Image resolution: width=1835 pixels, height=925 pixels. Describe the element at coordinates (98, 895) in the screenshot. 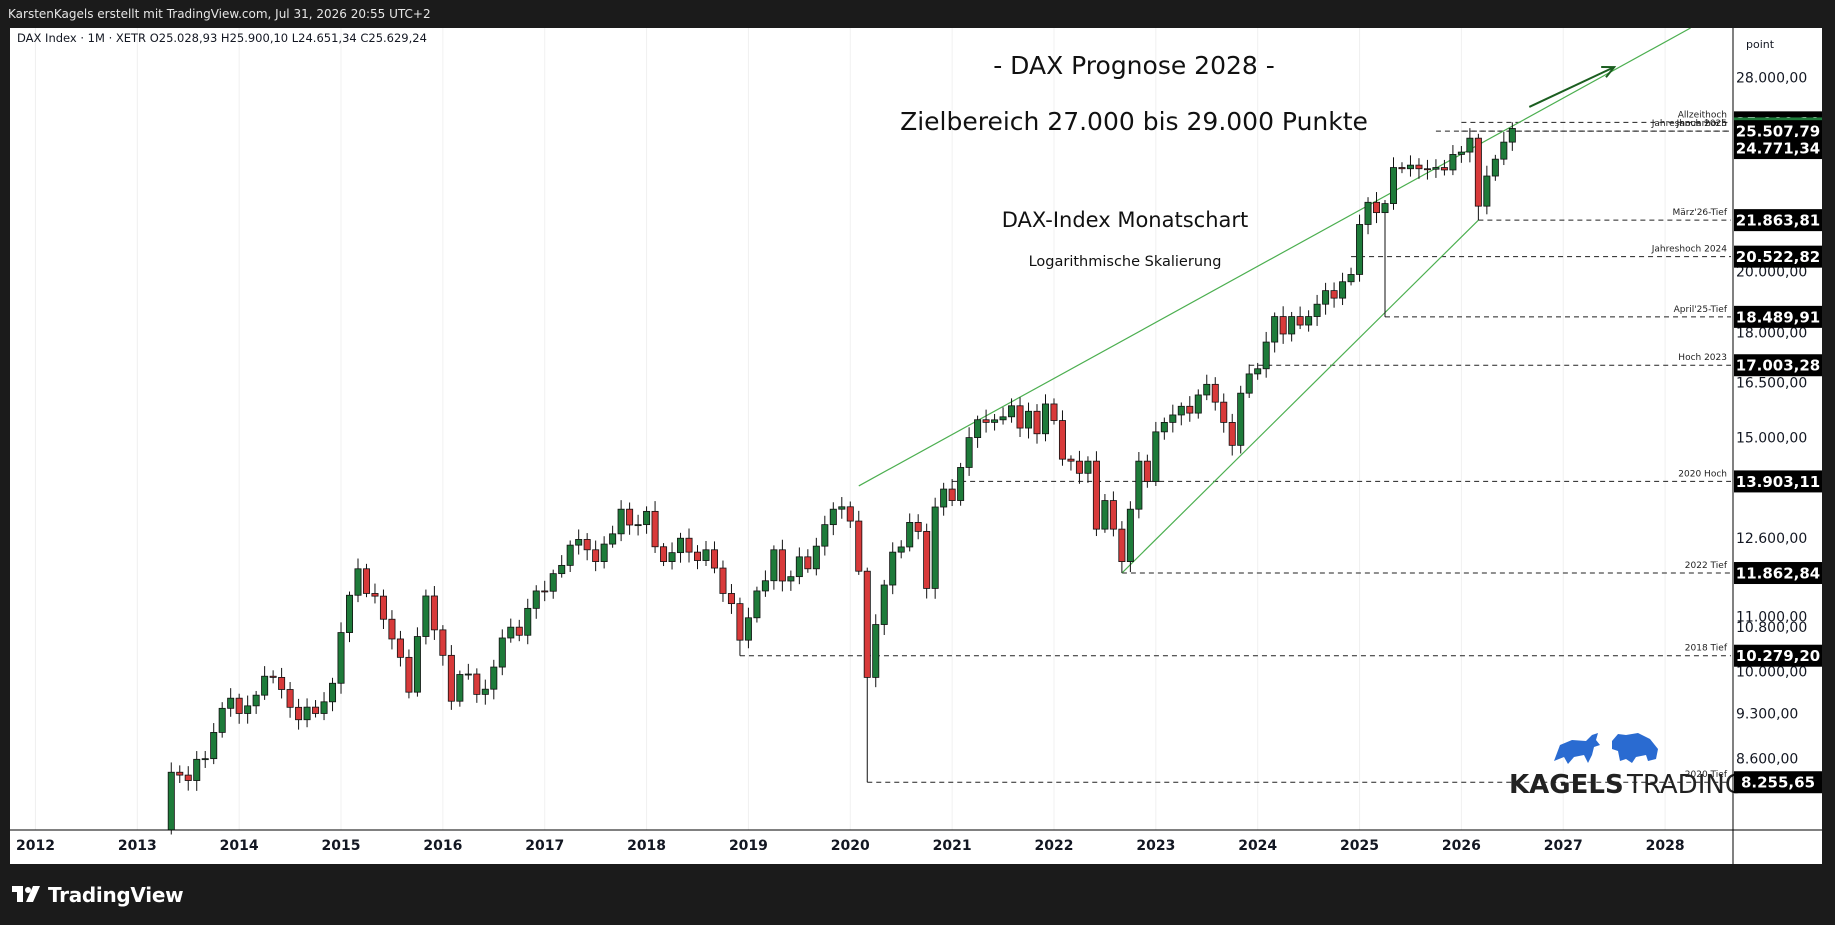

I see `tradingview-logo: TradingView` at that location.